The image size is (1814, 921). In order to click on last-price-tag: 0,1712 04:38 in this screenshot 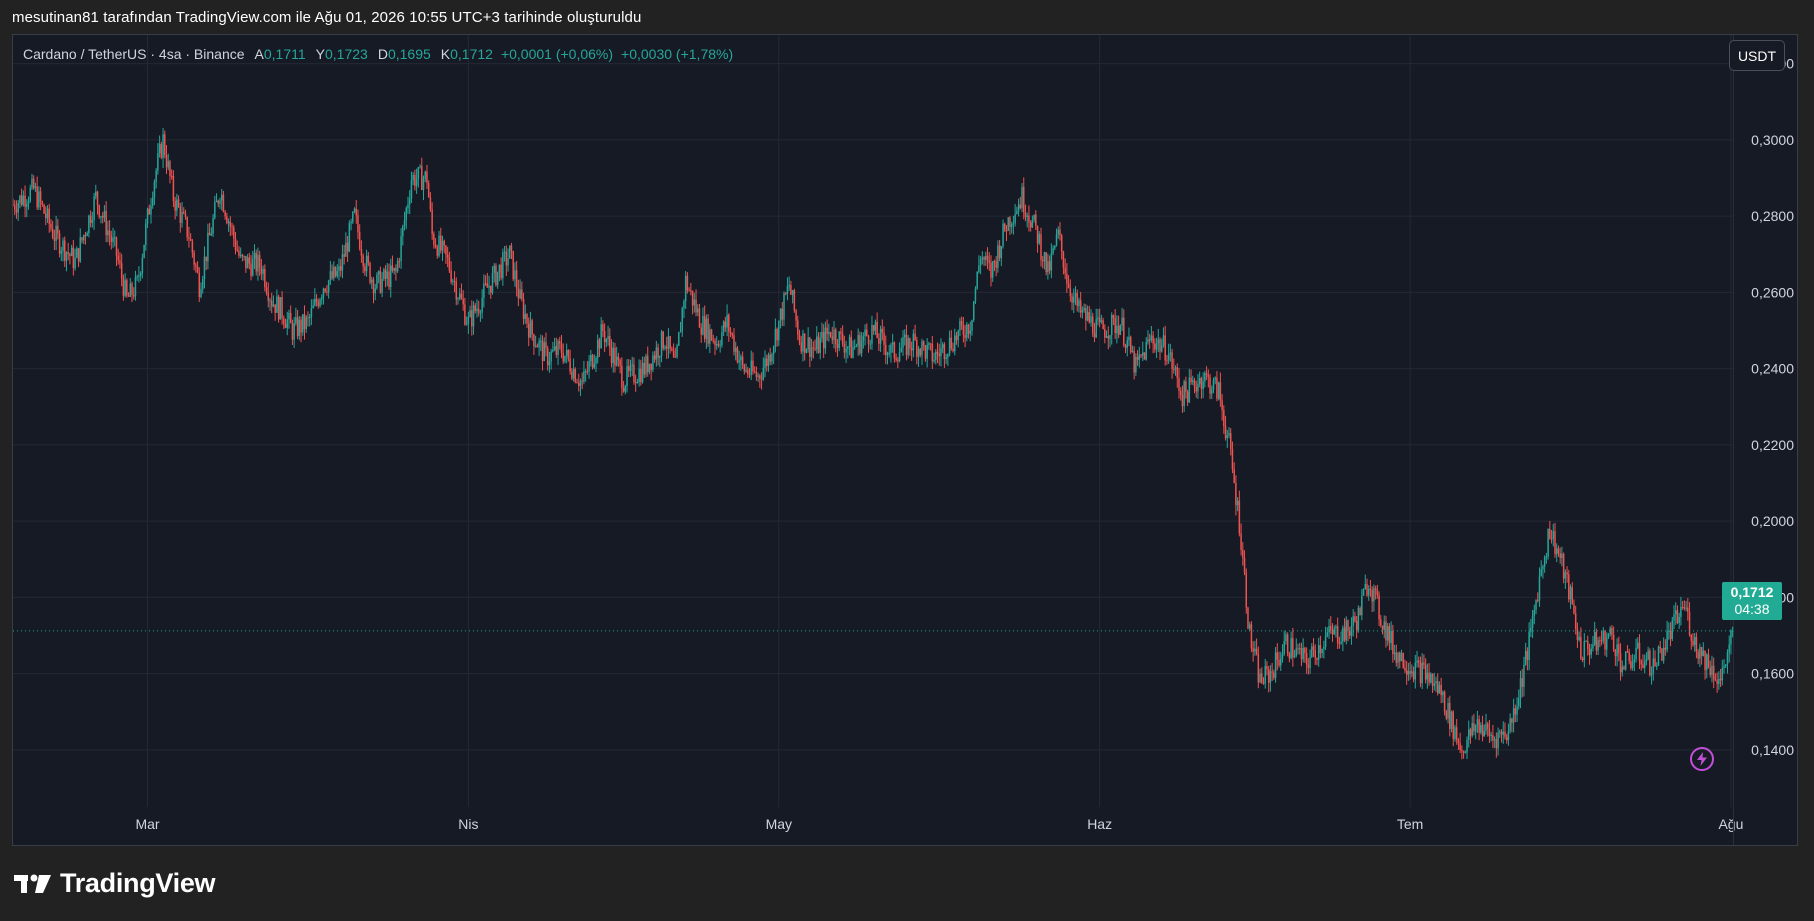, I will do `click(1752, 601)`.